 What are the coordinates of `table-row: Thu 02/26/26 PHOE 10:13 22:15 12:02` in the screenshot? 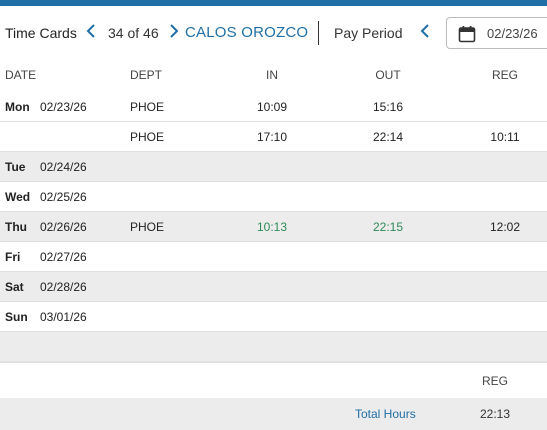 It's located at (273, 227).